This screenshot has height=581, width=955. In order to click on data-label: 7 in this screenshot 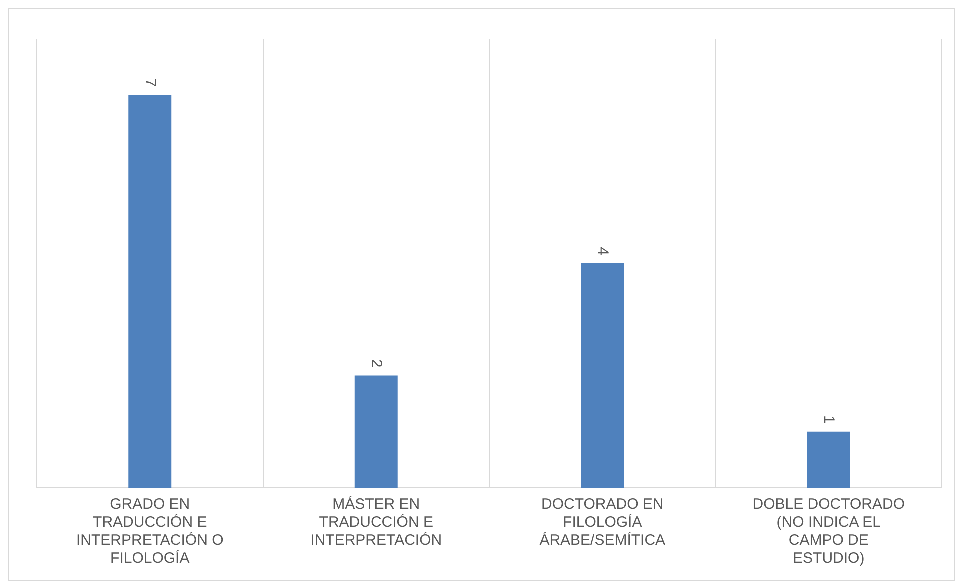, I will do `click(150, 83)`.